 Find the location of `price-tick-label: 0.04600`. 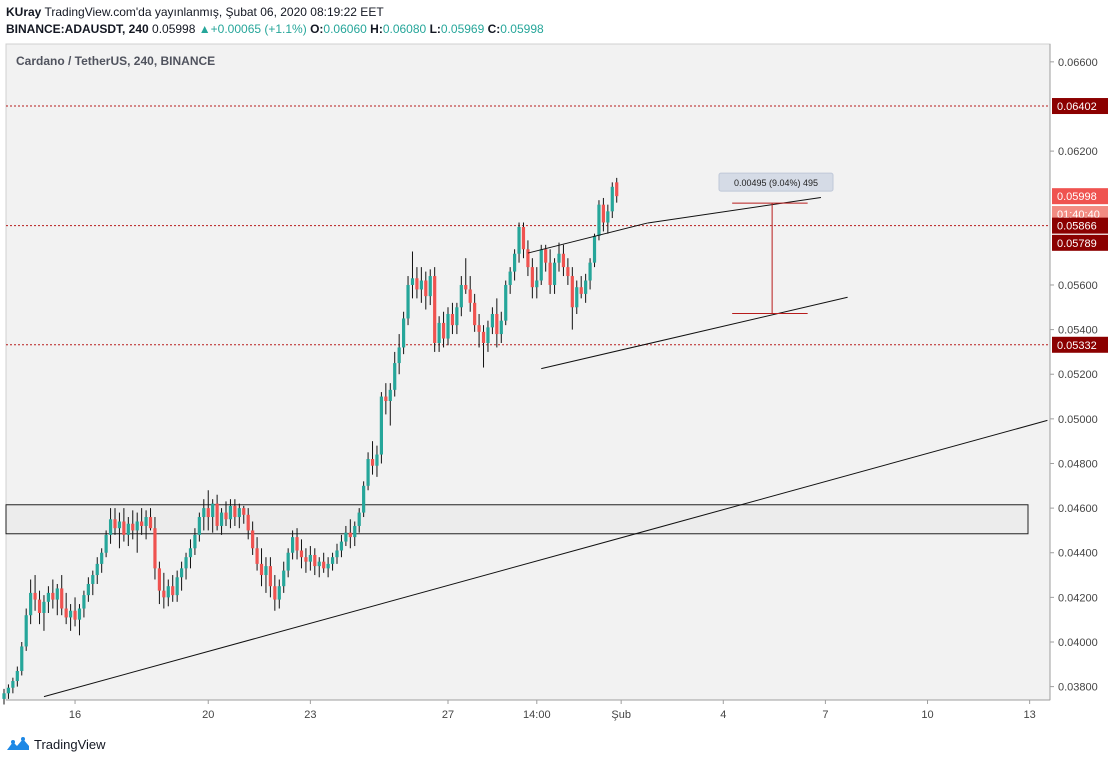

price-tick-label: 0.04600 is located at coordinates (1078, 509).